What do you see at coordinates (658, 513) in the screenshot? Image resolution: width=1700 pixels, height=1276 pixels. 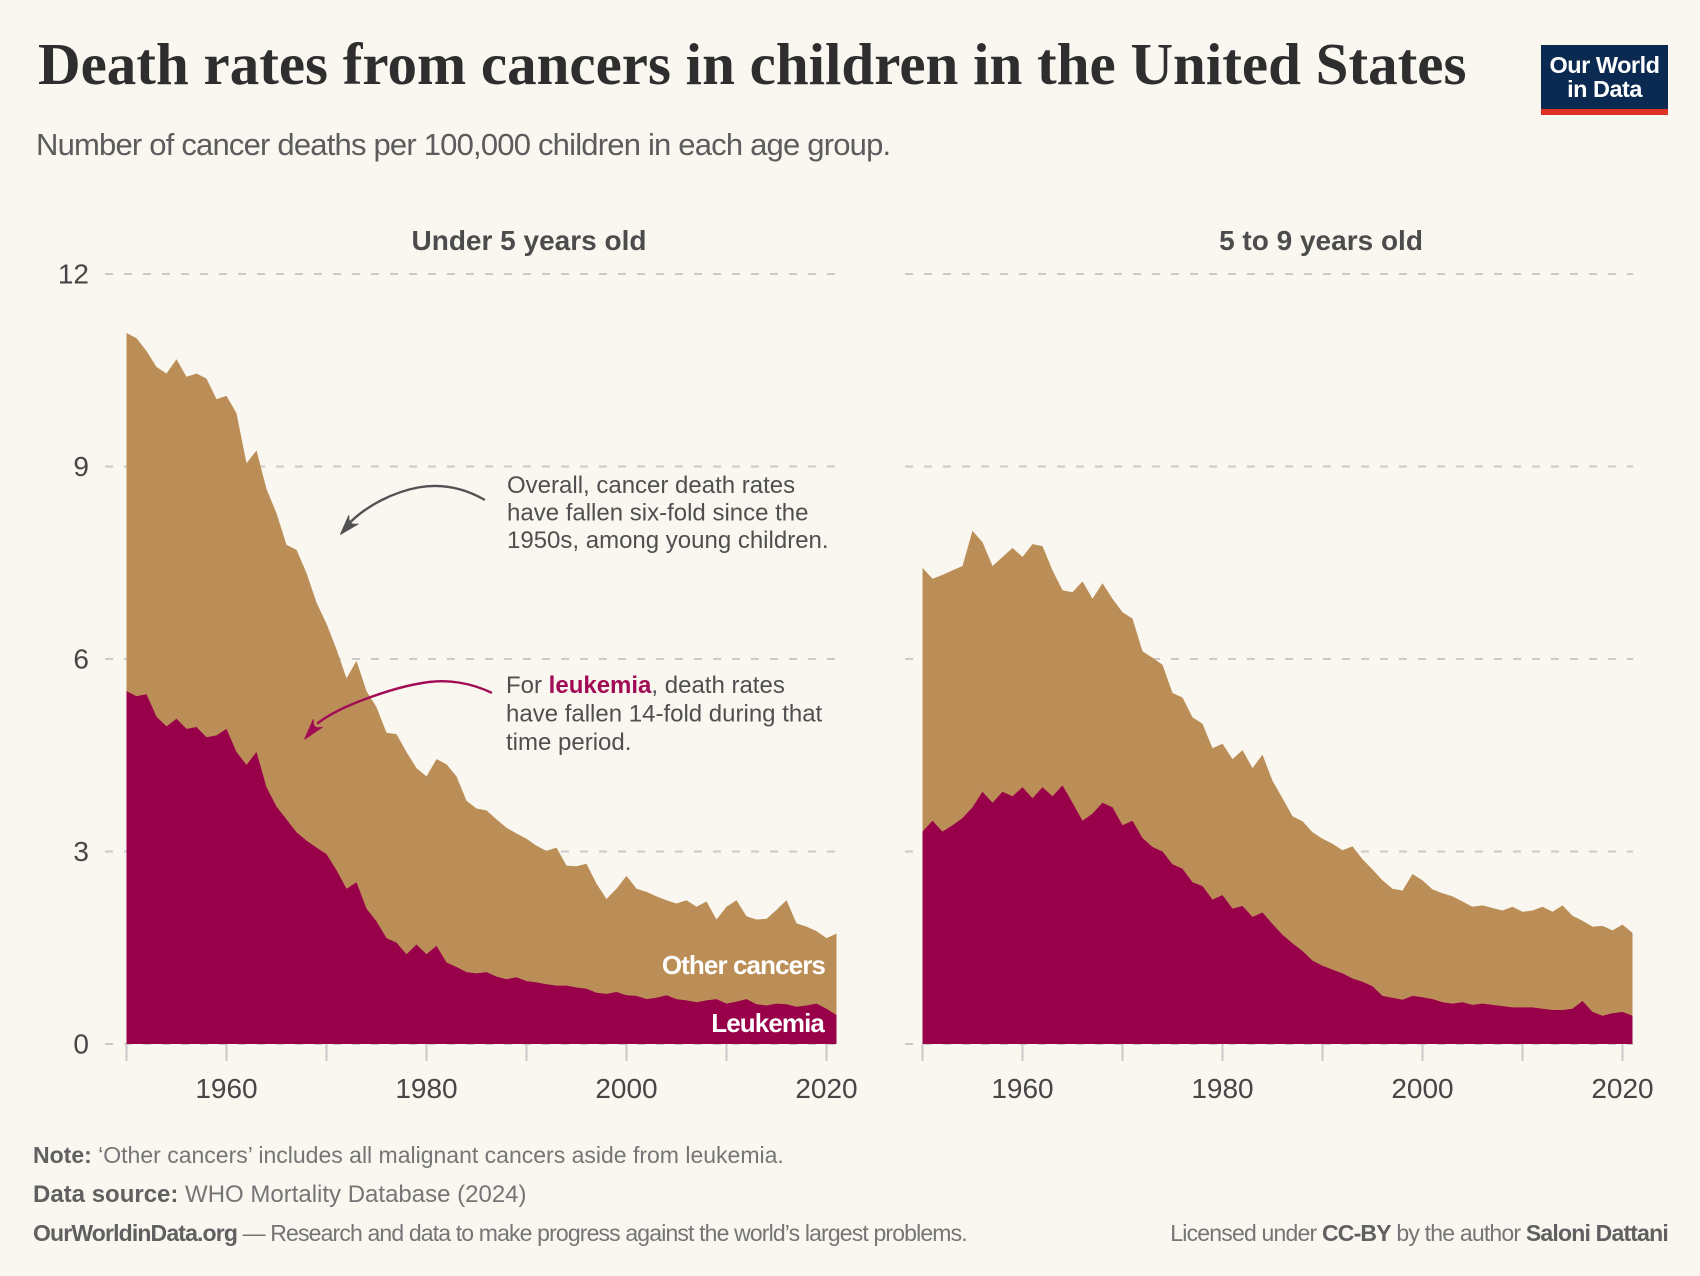 I see `svg-text: have fallen six-fold since the` at bounding box center [658, 513].